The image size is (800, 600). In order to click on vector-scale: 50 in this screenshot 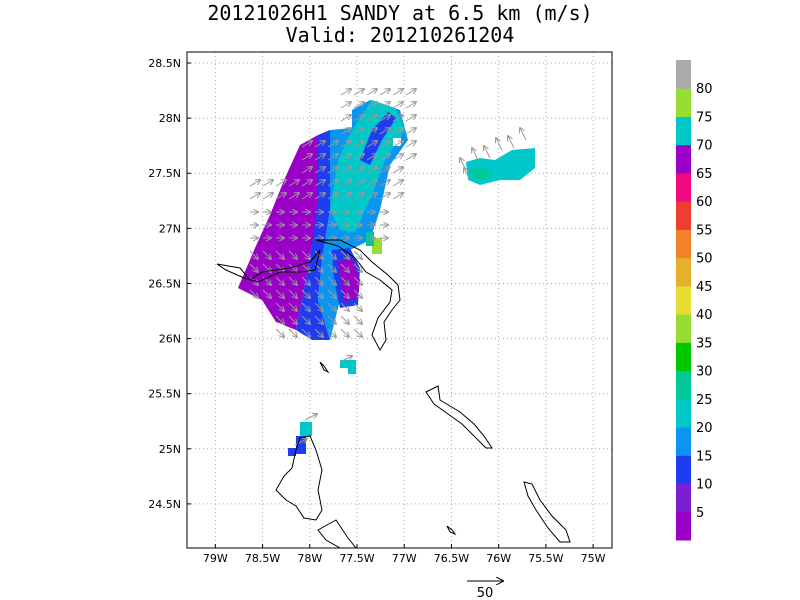, I will do `click(485, 590)`.